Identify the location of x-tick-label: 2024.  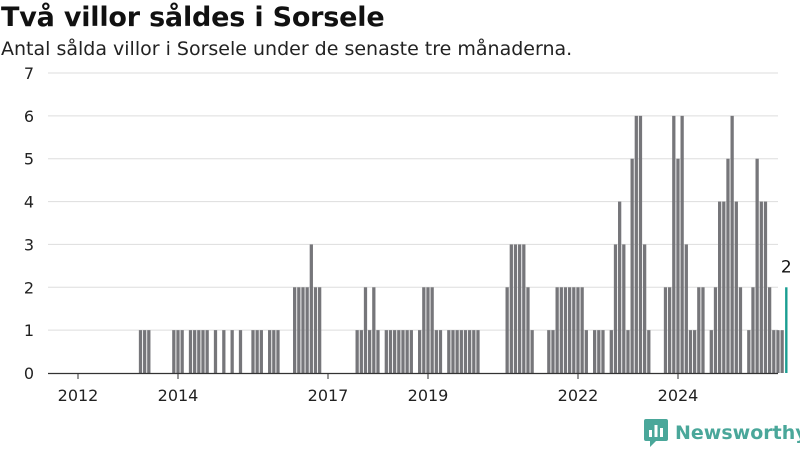
(678, 395).